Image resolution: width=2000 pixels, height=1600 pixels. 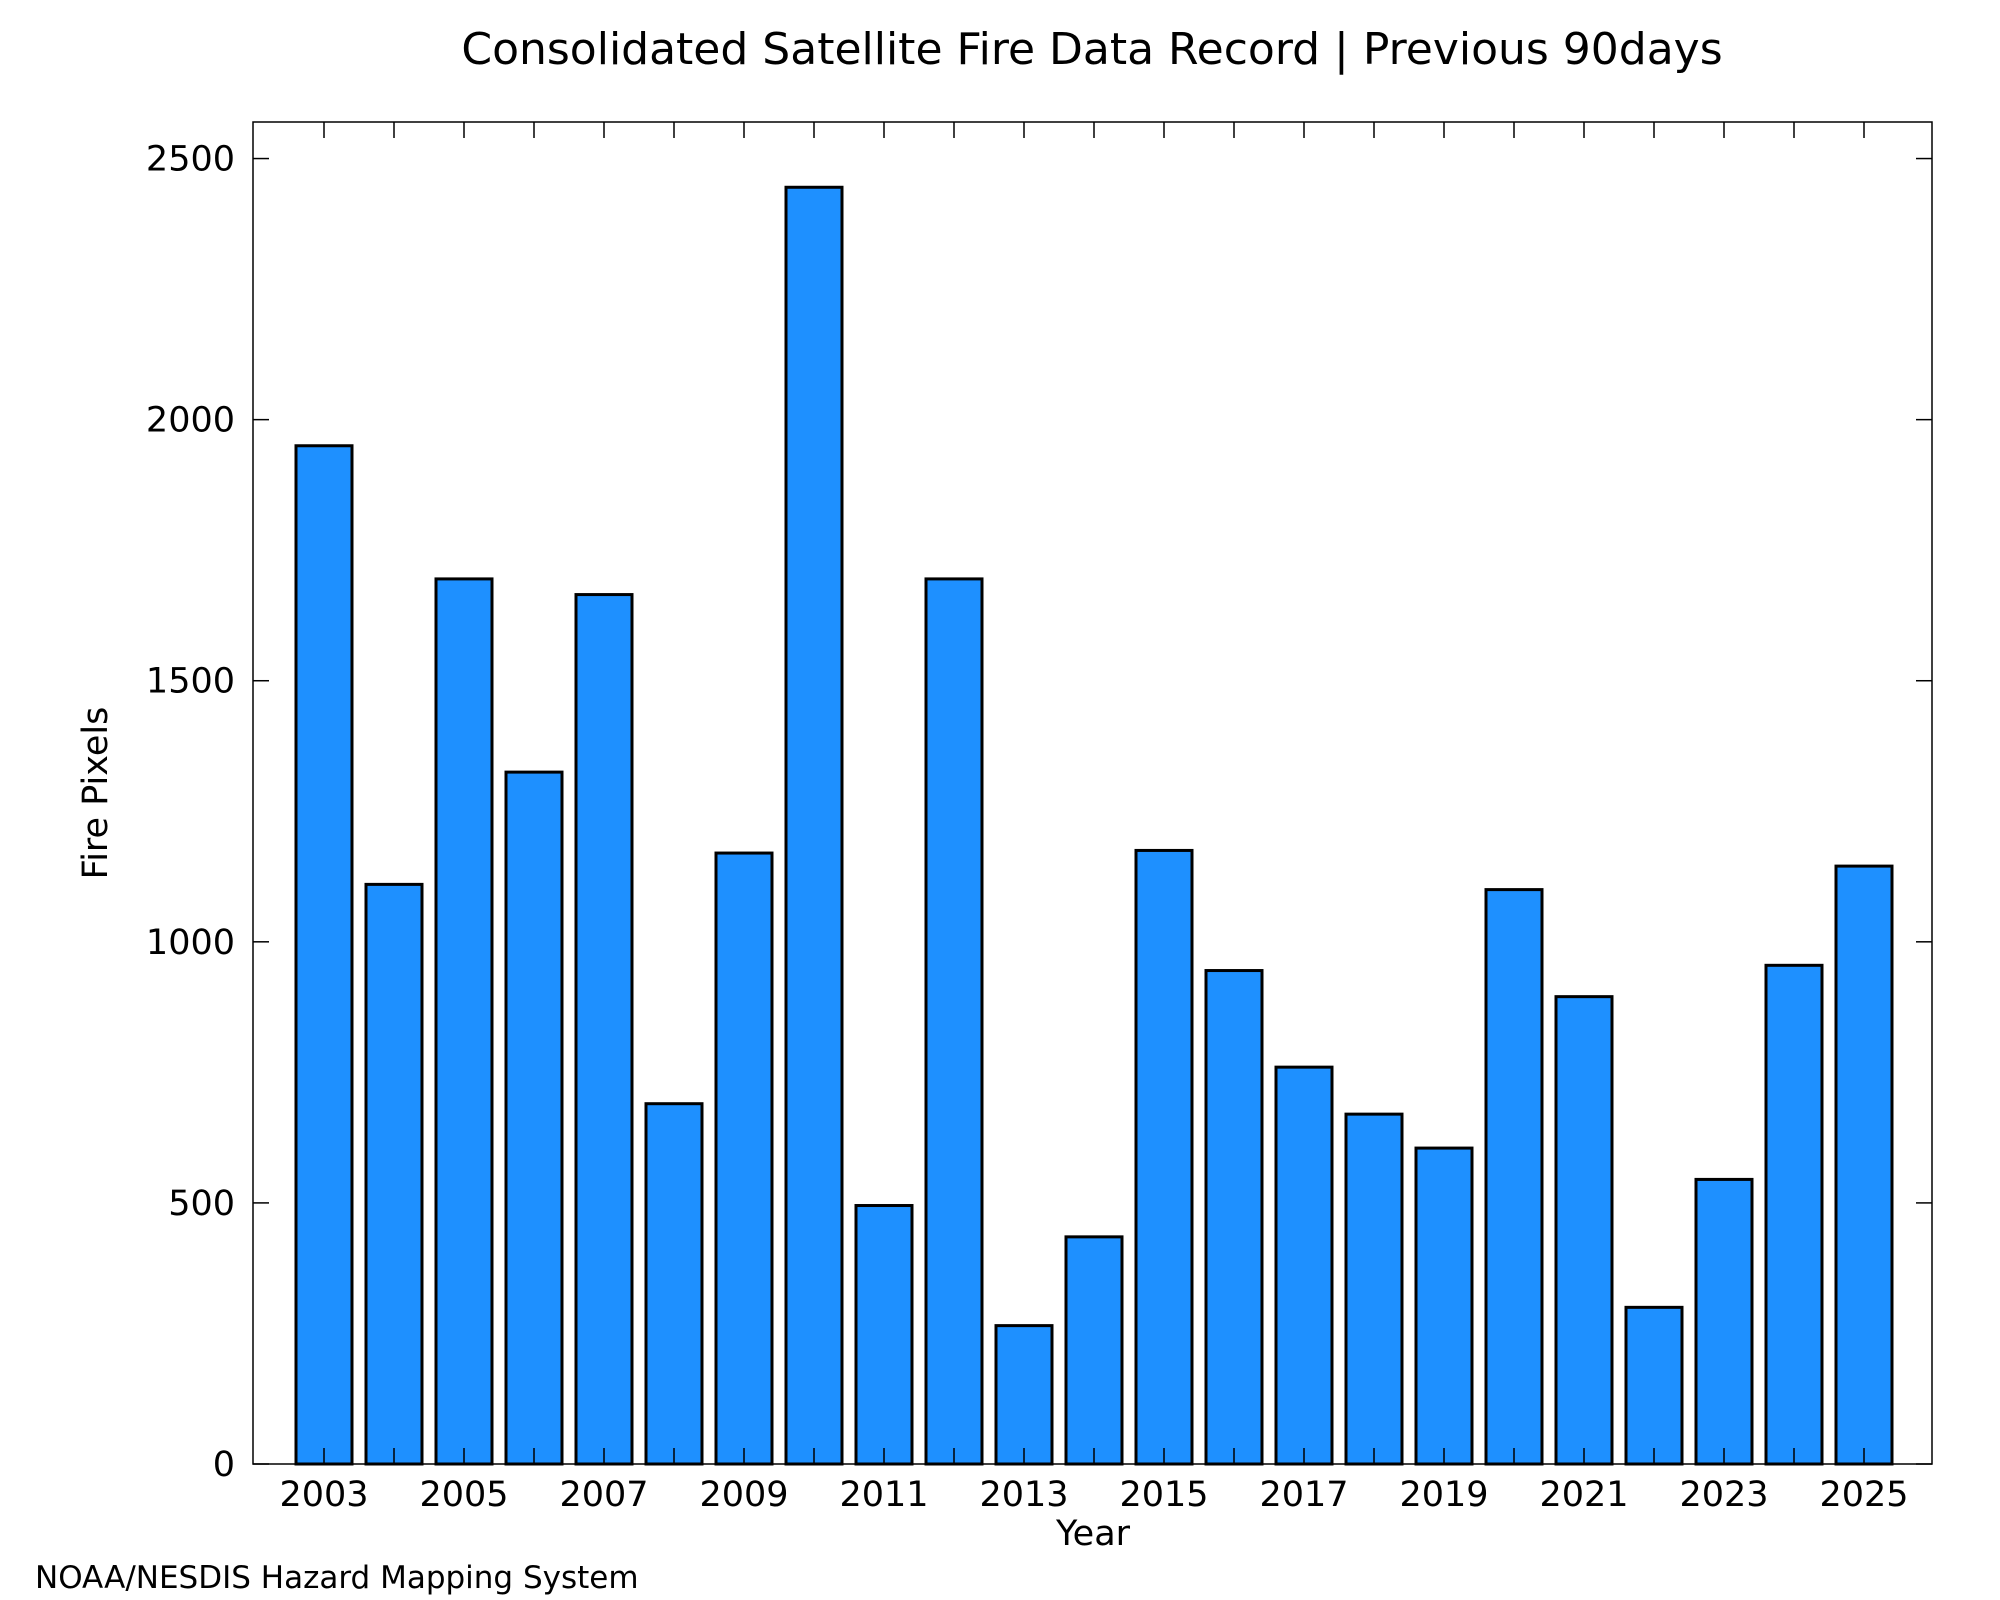 What do you see at coordinates (1374, 1289) in the screenshot?
I see `bar-2018` at bounding box center [1374, 1289].